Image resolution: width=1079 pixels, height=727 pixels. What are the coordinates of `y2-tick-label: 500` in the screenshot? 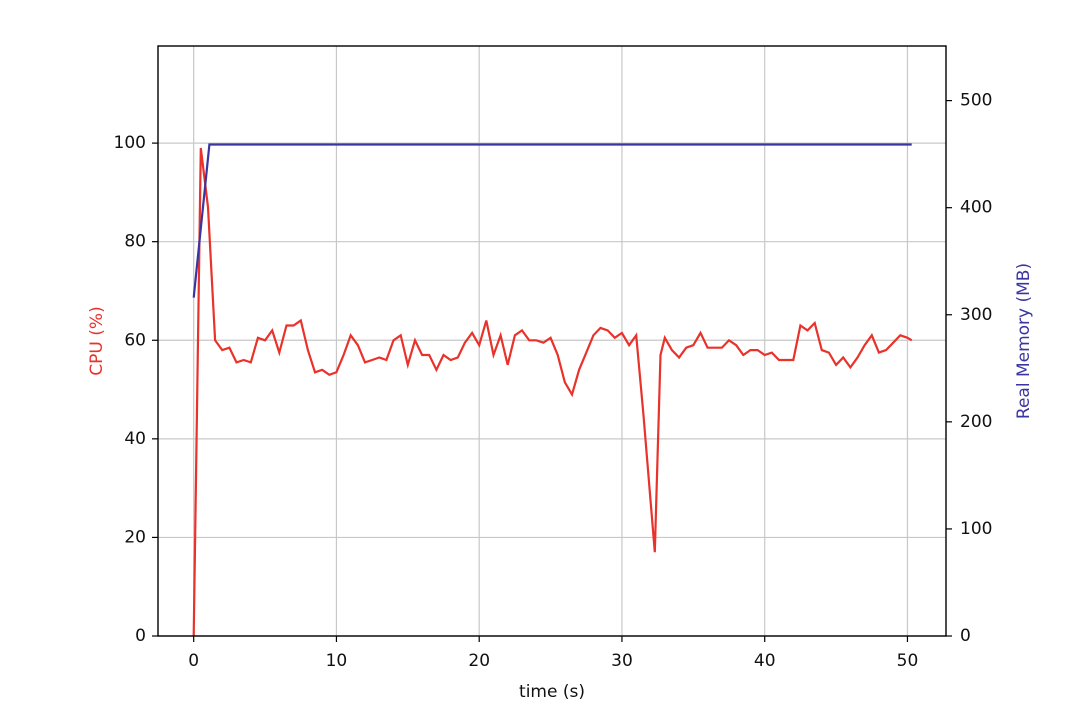 It's located at (976, 101).